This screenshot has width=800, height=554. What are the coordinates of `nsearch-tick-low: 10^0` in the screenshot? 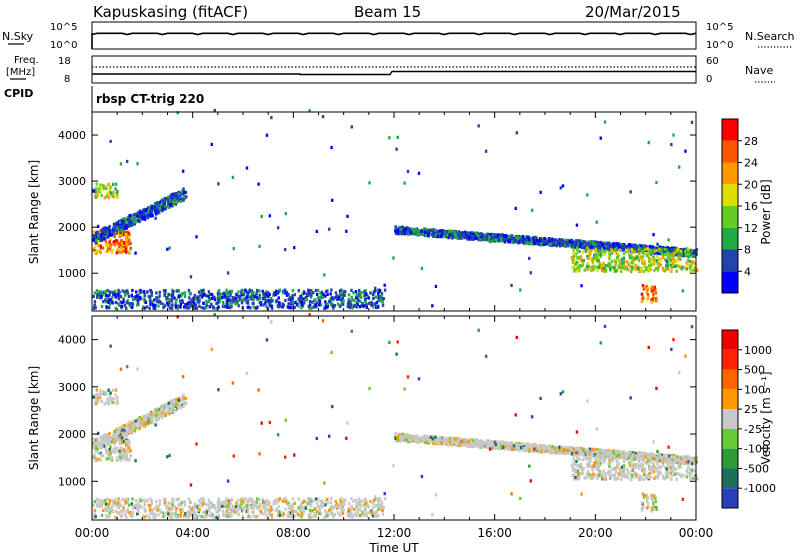 It's located at (719, 45).